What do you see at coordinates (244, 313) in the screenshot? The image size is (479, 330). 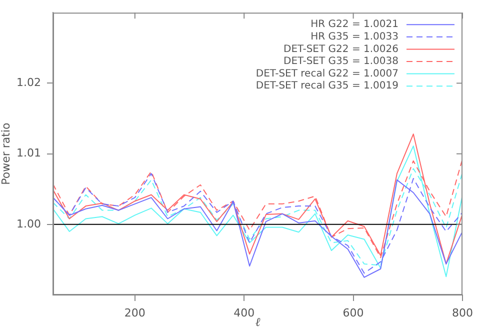 I see `x-tick-label: 400` at bounding box center [244, 313].